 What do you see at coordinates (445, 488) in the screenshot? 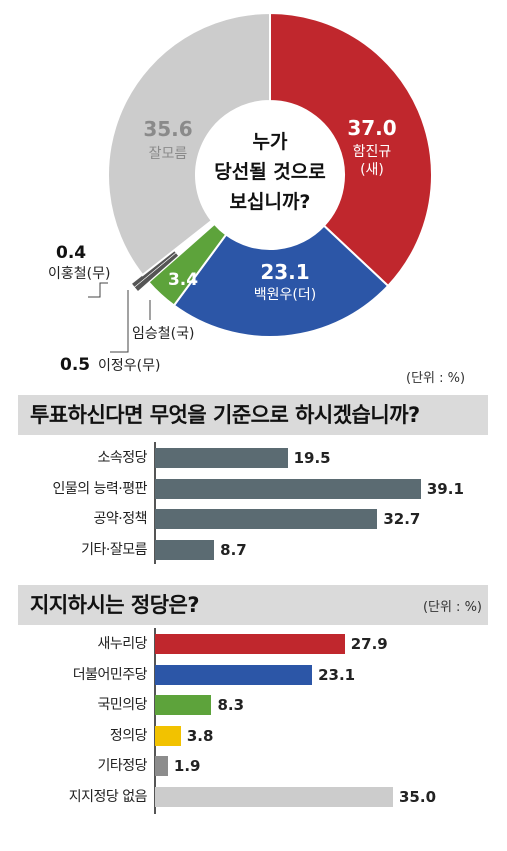
I see `criteria-value-label: 39.1` at bounding box center [445, 488].